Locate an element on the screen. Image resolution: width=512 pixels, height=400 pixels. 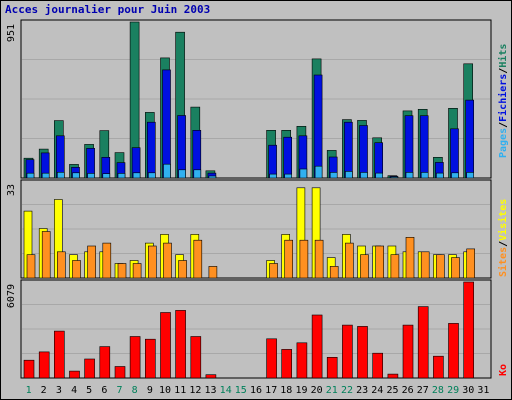
chart-title: Acces journalier pour Juin 2003 is located at coordinates (108, 9).